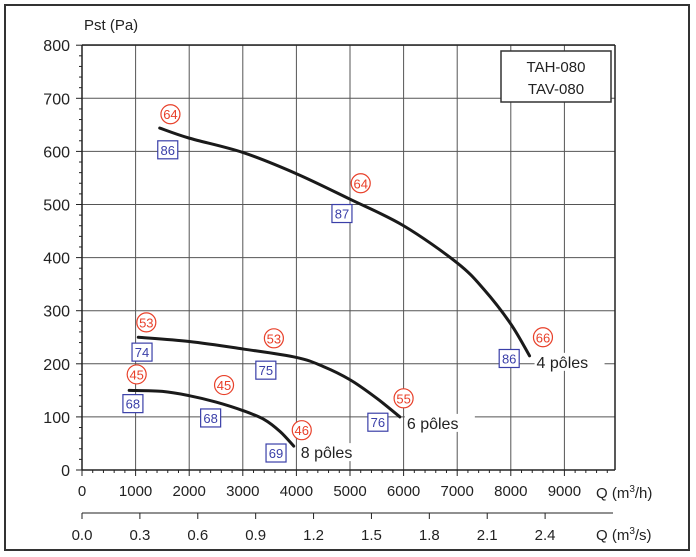  What do you see at coordinates (563, 363) in the screenshot?
I see `pole-label: 4 pôles` at bounding box center [563, 363].